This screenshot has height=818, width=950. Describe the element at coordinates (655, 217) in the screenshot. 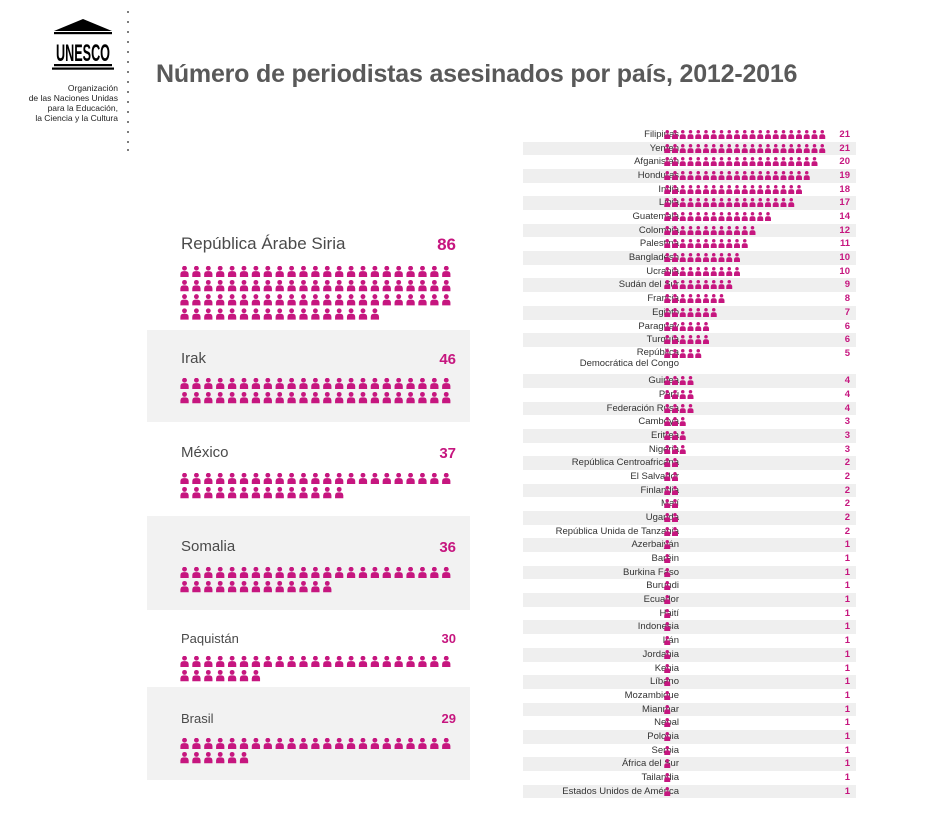

I see `country-name: Guatemala` at that location.